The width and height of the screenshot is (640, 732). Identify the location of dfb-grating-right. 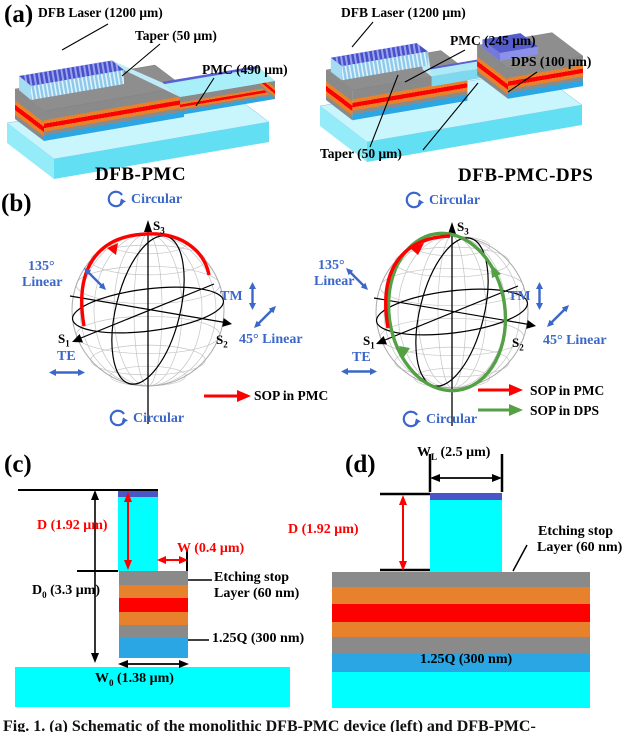
(379, 62).